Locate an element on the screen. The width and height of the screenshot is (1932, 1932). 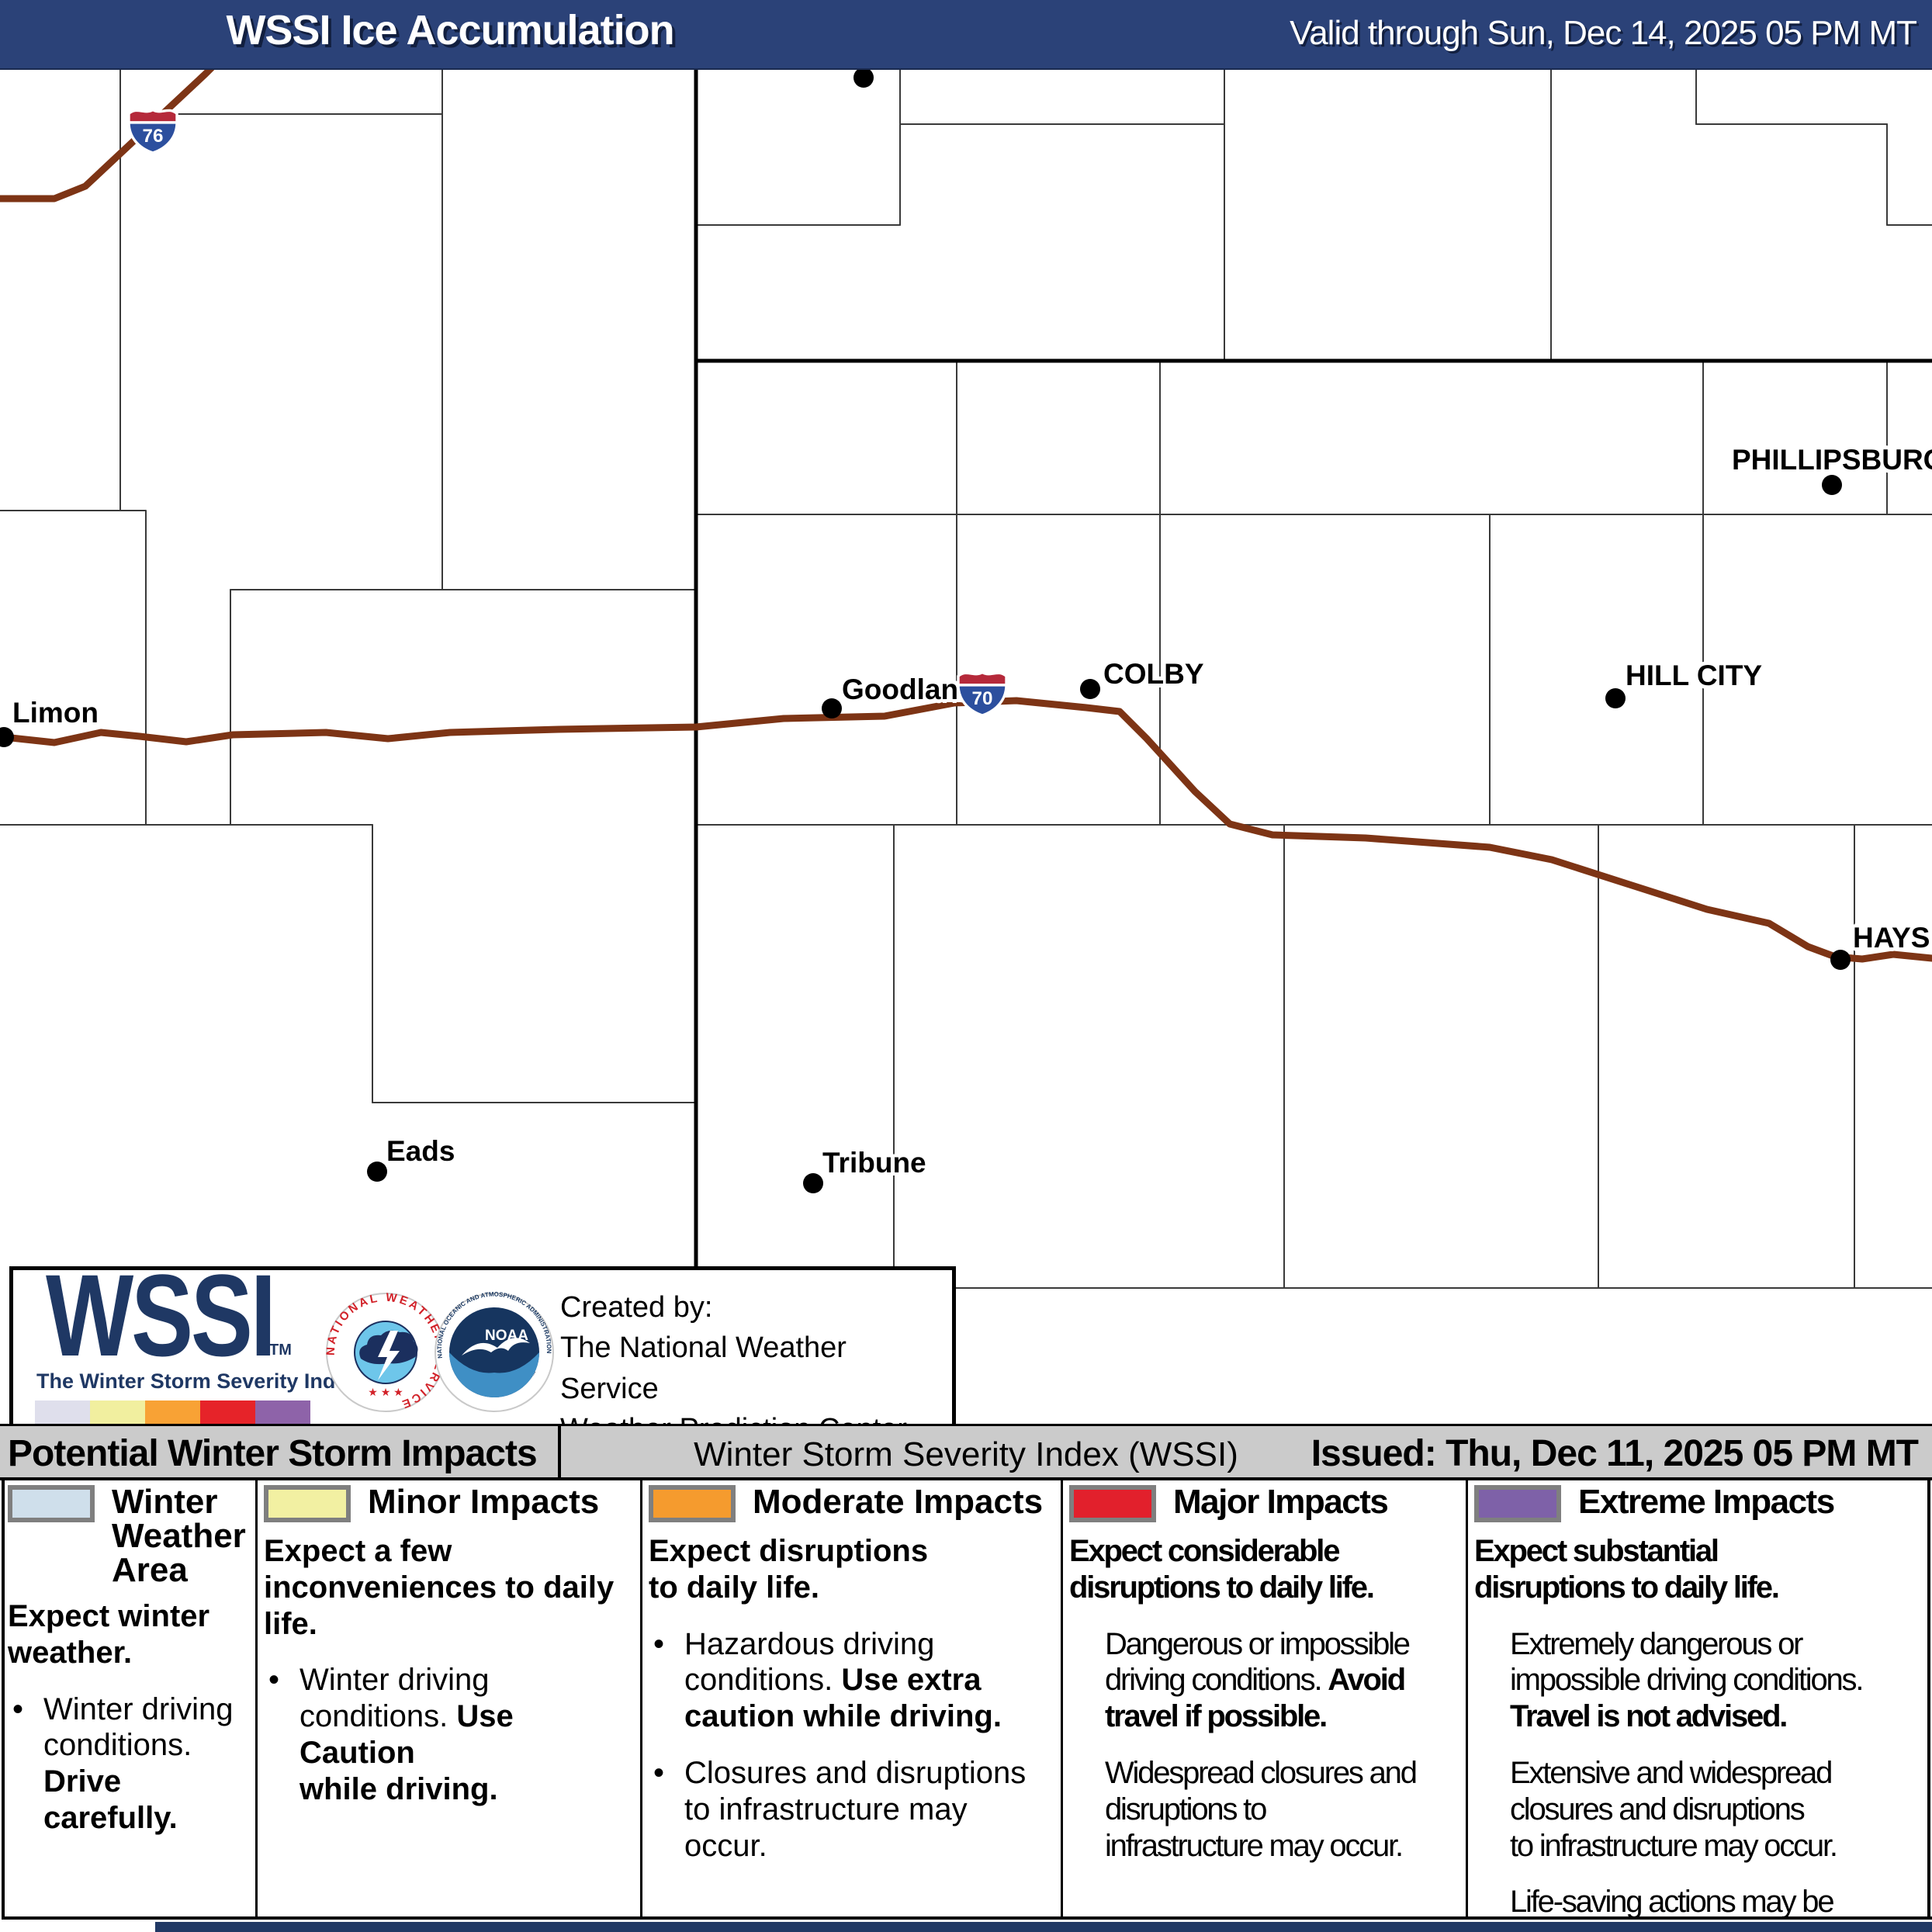
legend-lead-moderate-impacts: Expect disruptions to daily life. is located at coordinates (789, 1569).